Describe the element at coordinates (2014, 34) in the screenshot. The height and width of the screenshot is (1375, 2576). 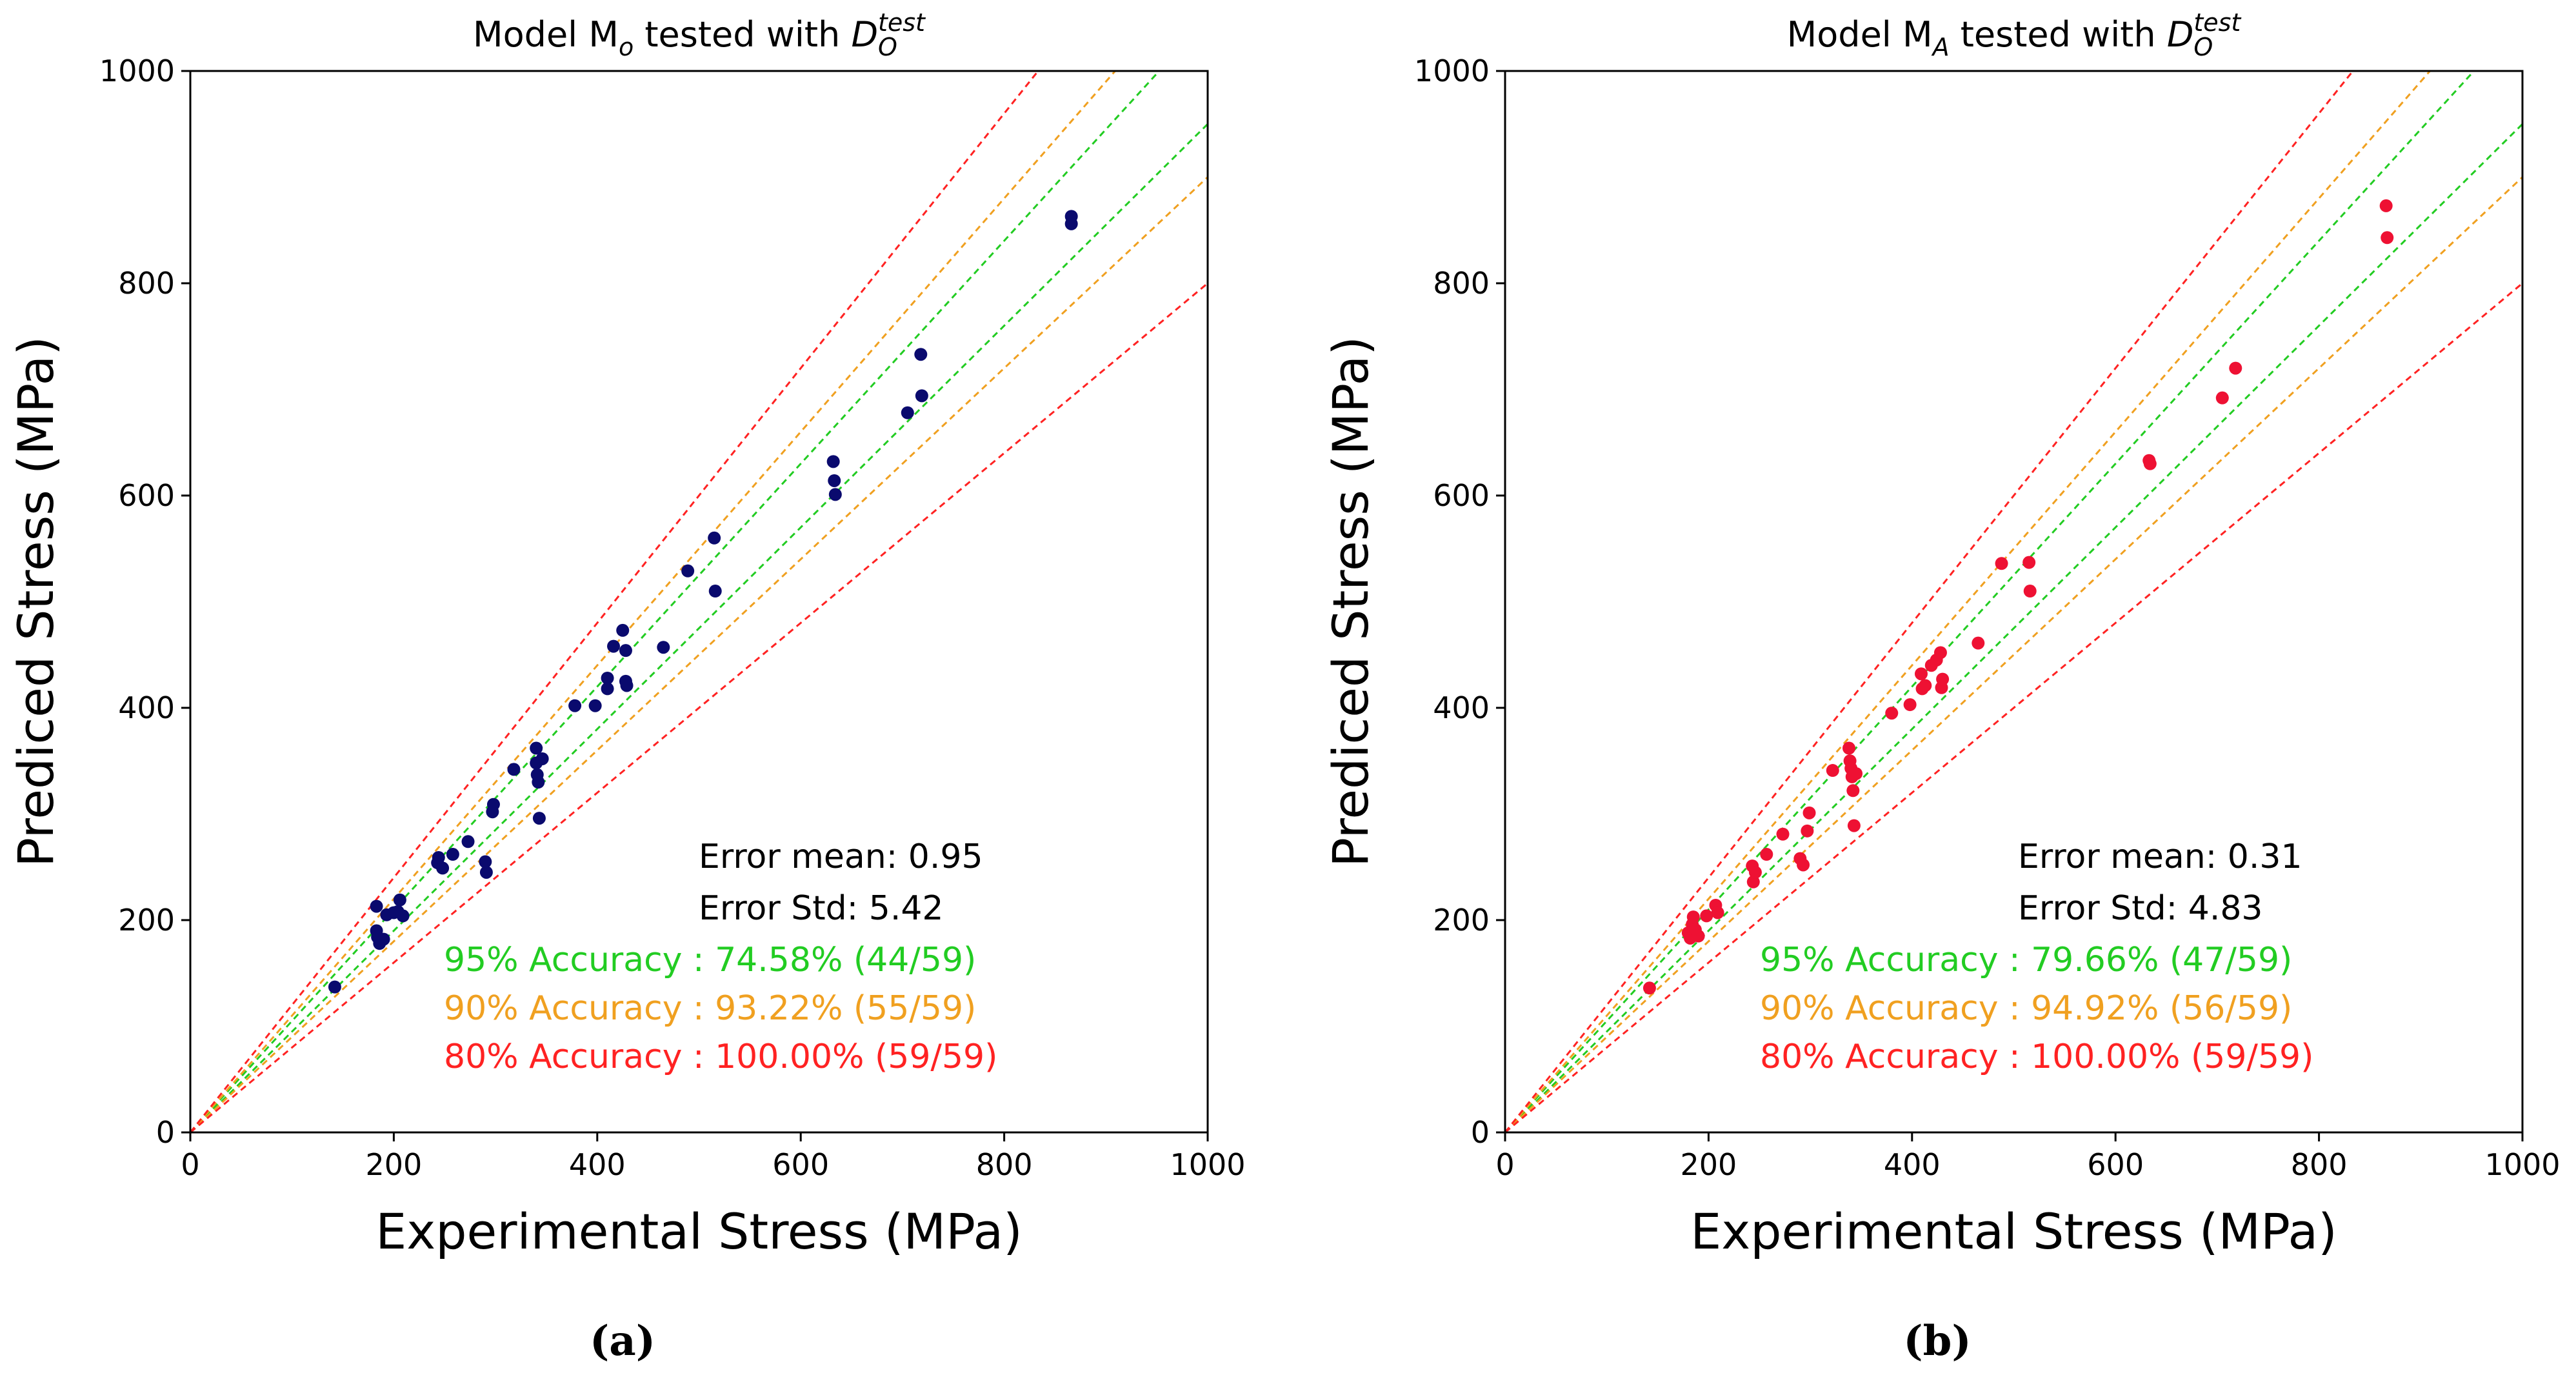
I see `chart-title: Model MA tested with DOtest` at that location.